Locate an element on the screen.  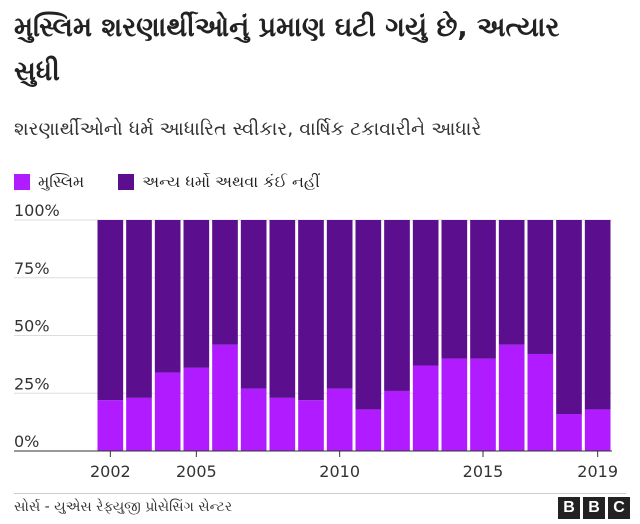
legend: મુસ્લિમ અન્ય ધર્મો અથવા કંઈ નહીં is located at coordinates (184, 182).